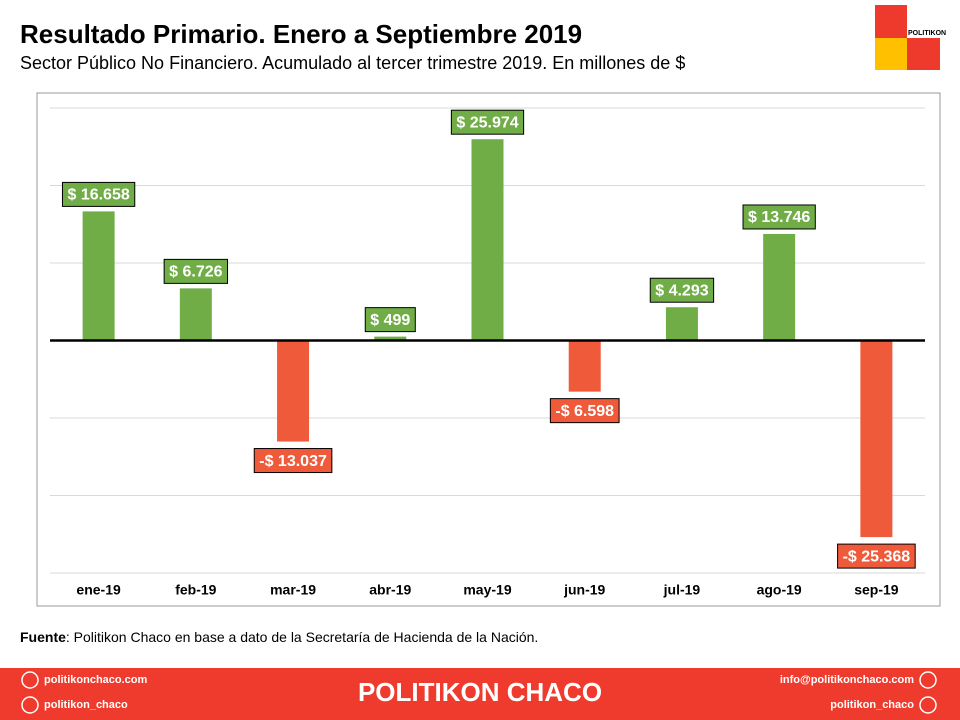 The image size is (960, 720). What do you see at coordinates (847, 680) in the screenshot?
I see `footer-email: info@politikonchaco.com` at bounding box center [847, 680].